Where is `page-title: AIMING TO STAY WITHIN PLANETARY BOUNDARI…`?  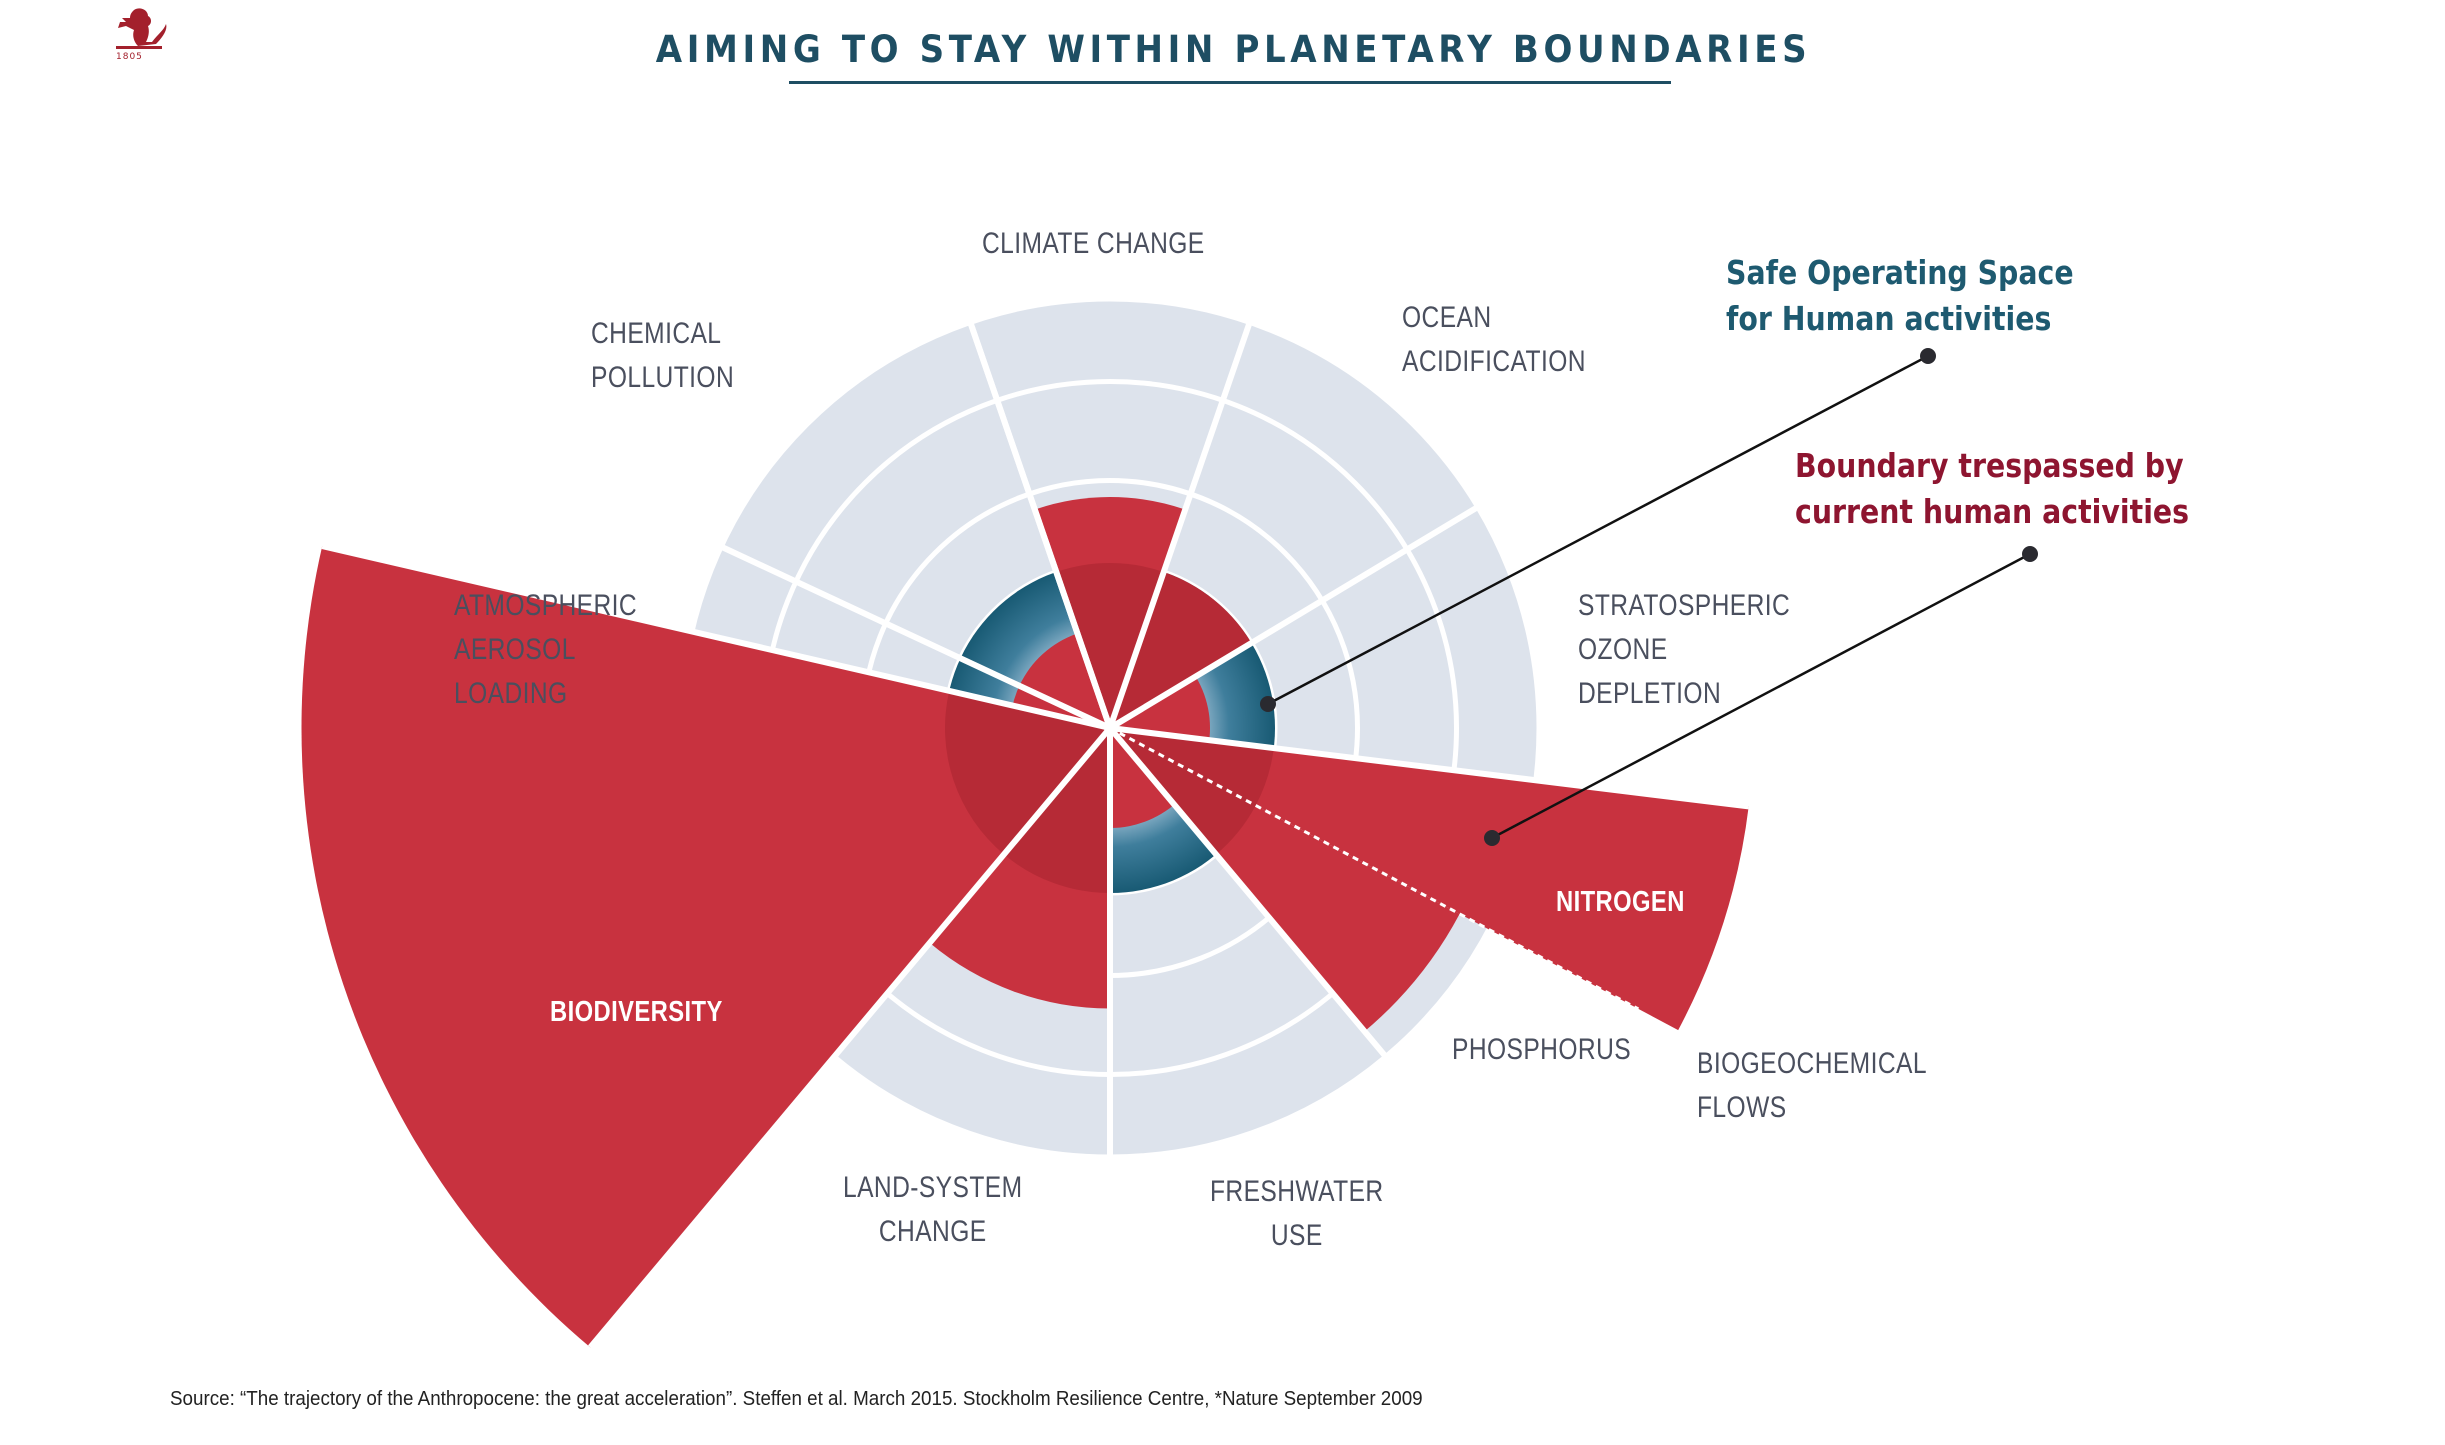
page-title: AIMING TO STAY WITHIN PLANETARY BOUNDARI… is located at coordinates (1233, 49).